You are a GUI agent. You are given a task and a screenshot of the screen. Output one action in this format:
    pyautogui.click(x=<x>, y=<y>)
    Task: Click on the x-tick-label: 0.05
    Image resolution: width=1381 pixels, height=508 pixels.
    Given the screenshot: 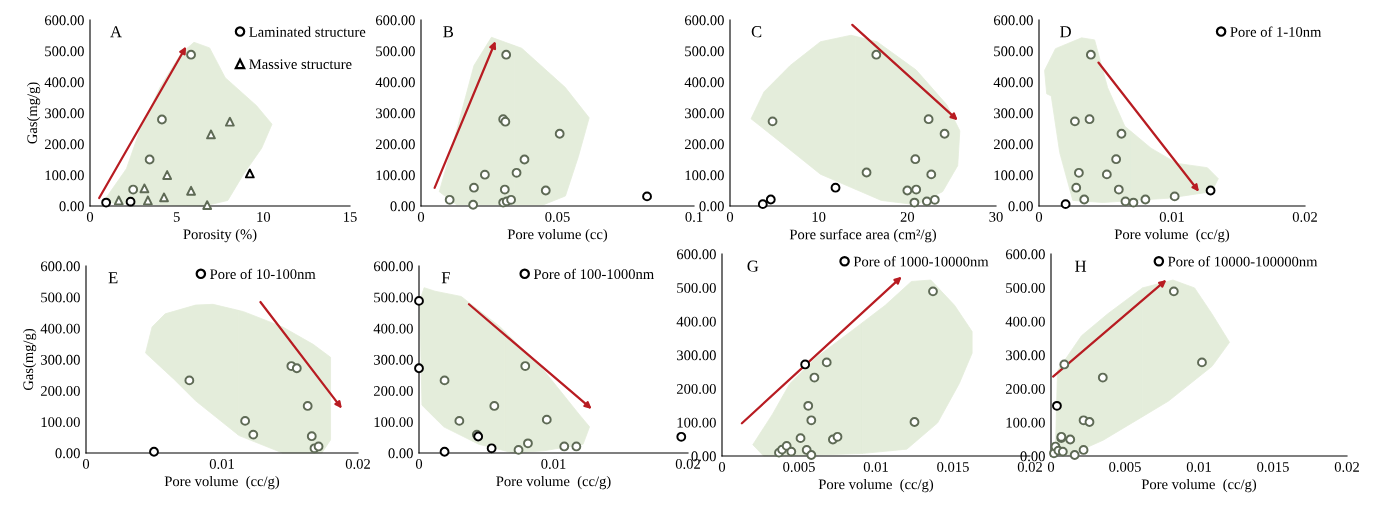 What is the action you would take?
    pyautogui.click(x=557, y=216)
    